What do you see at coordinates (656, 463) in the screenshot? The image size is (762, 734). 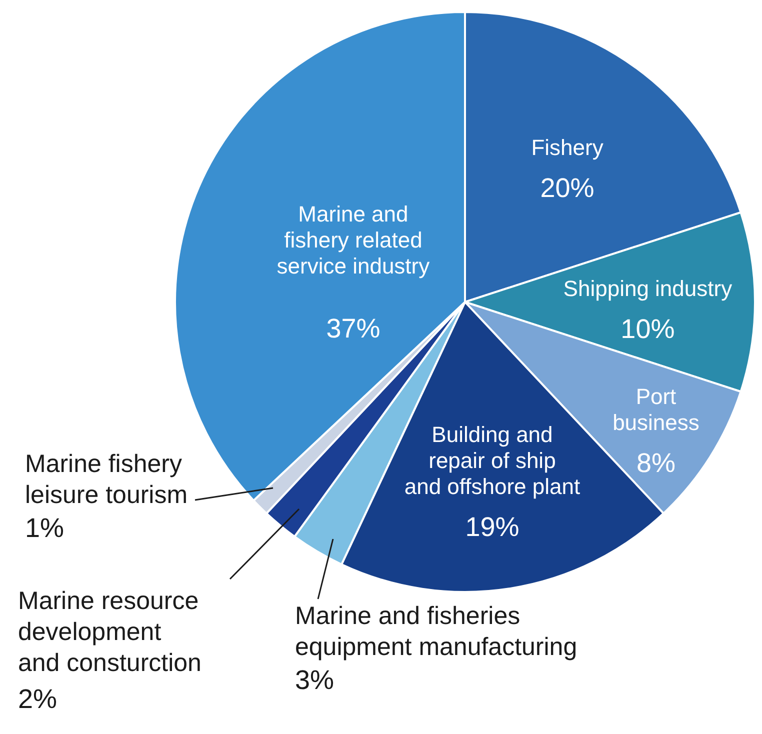 I see `data-label: 8%` at bounding box center [656, 463].